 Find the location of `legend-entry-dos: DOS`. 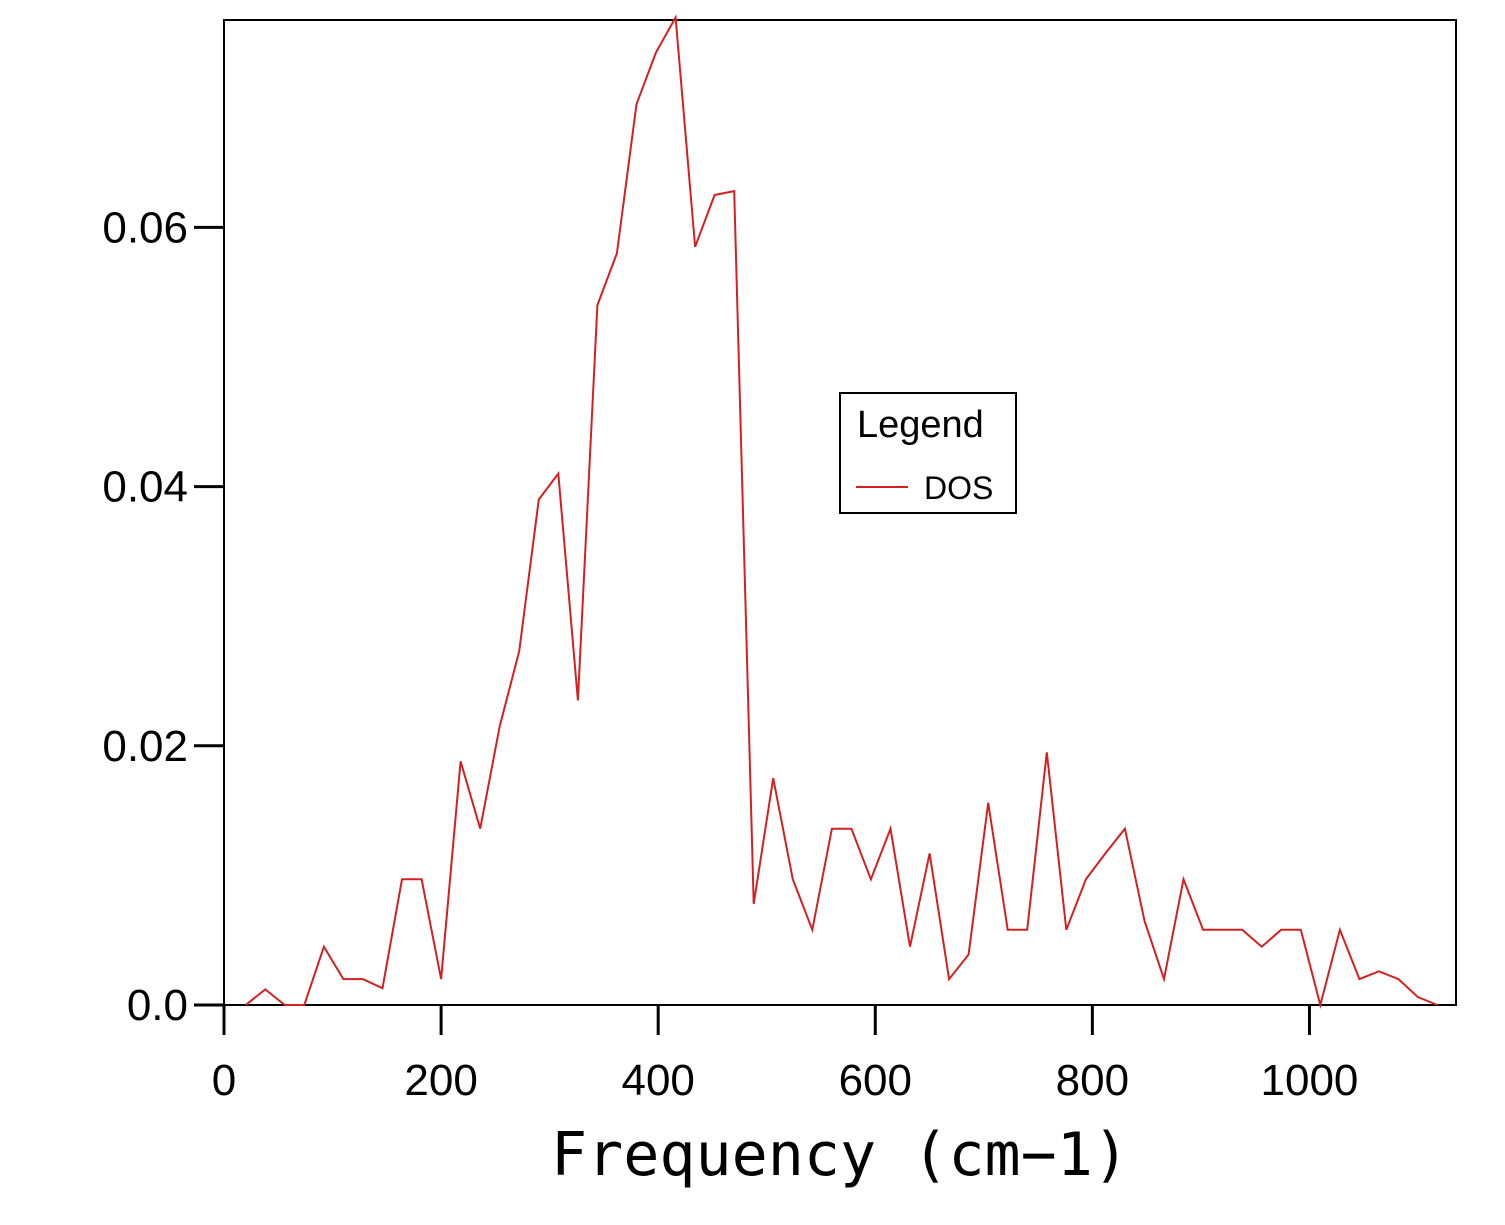

legend-entry-dos: DOS is located at coordinates (958, 488).